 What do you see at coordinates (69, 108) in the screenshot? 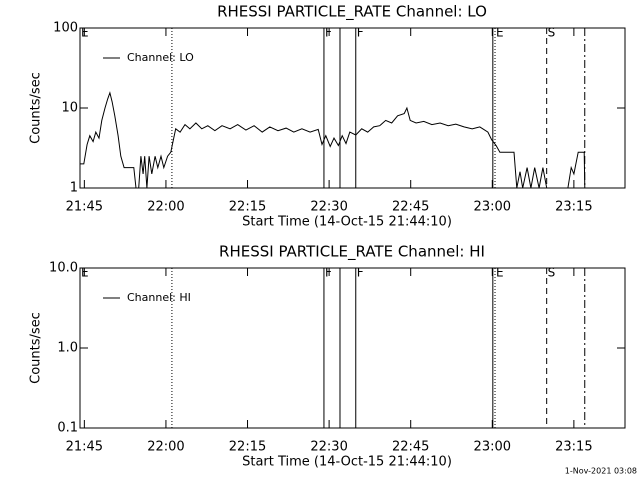
I see `y-tick-label: 10` at bounding box center [69, 108].